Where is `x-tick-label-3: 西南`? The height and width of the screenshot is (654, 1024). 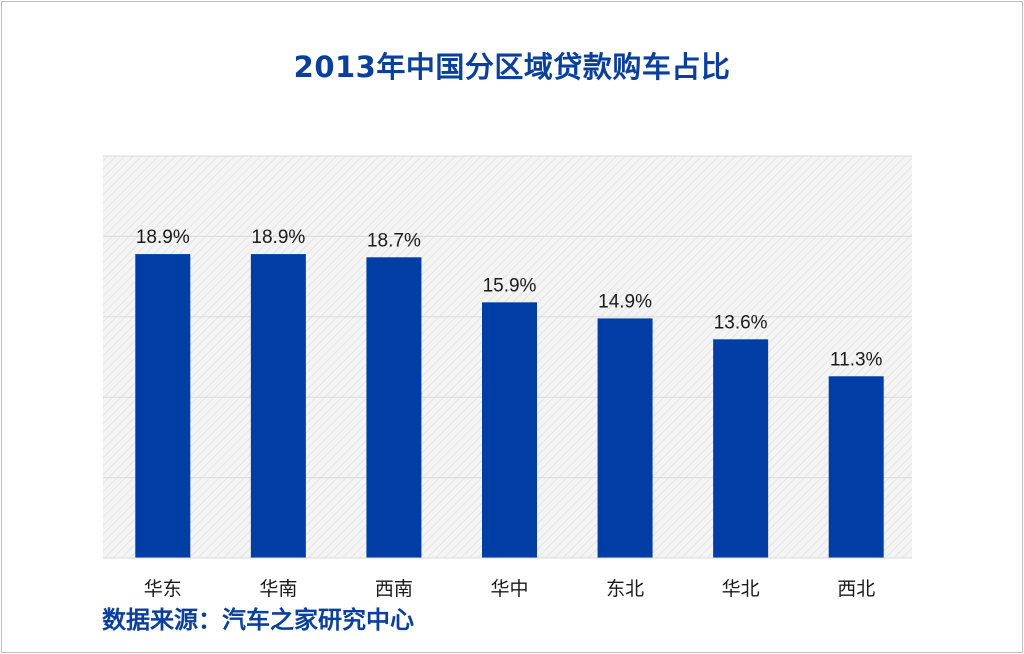 x-tick-label-3: 西南 is located at coordinates (394, 589).